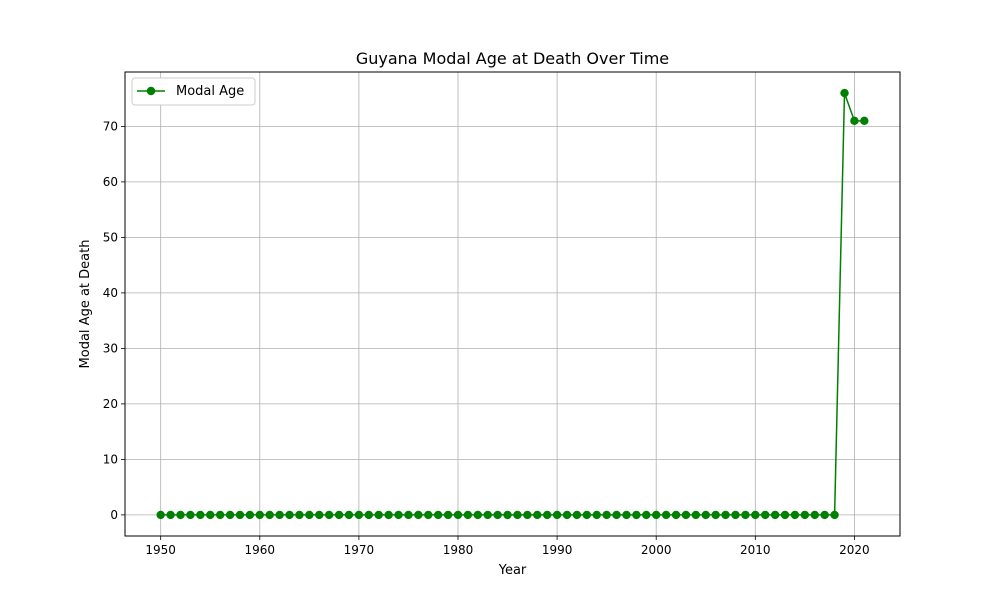 Image resolution: width=1000 pixels, height=600 pixels. Describe the element at coordinates (260, 550) in the screenshot. I see `x-tick-label: 1960` at that location.